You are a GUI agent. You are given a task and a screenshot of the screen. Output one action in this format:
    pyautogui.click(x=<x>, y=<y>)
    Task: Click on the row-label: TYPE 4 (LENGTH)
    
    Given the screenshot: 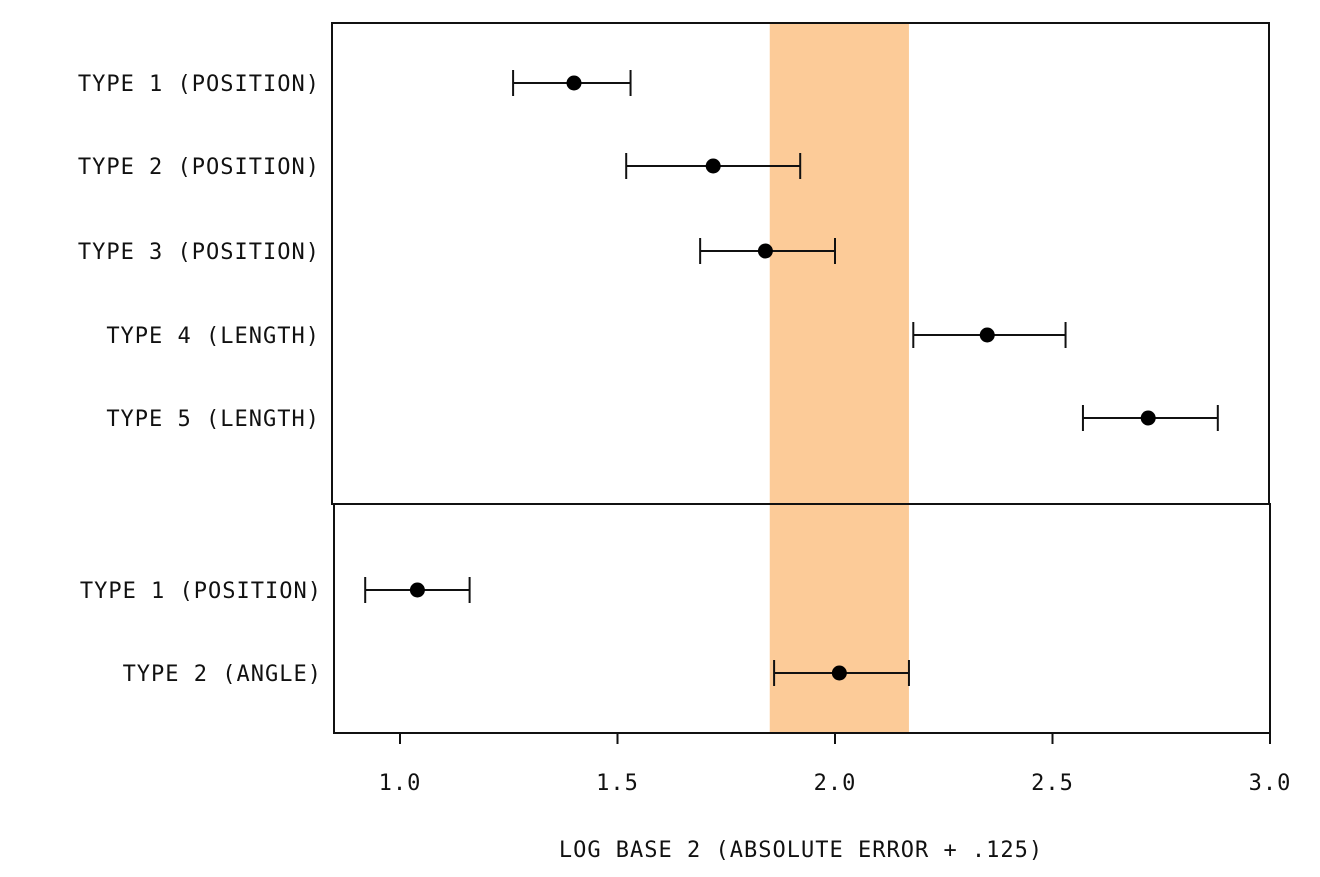 What is the action you would take?
    pyautogui.click(x=213, y=336)
    